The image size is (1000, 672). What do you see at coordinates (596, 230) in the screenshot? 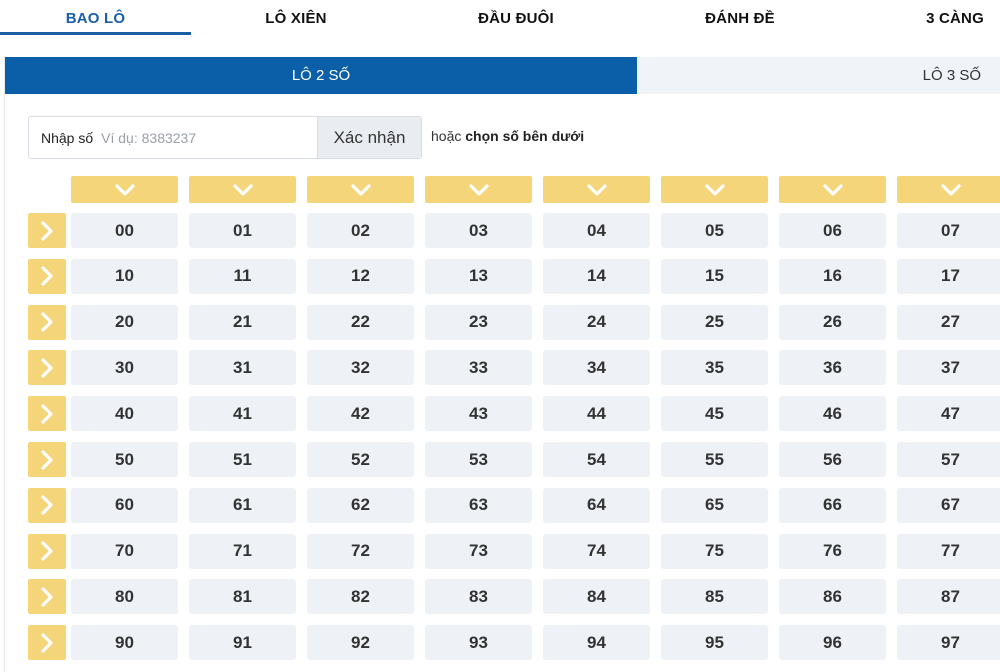
I see `number-cell: 04` at bounding box center [596, 230].